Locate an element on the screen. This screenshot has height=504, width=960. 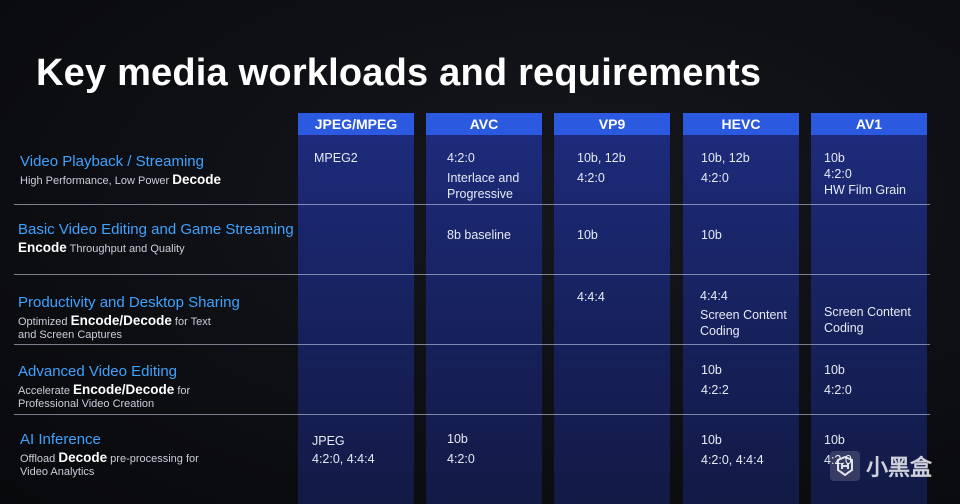
column-header: AV1 is located at coordinates (869, 124).